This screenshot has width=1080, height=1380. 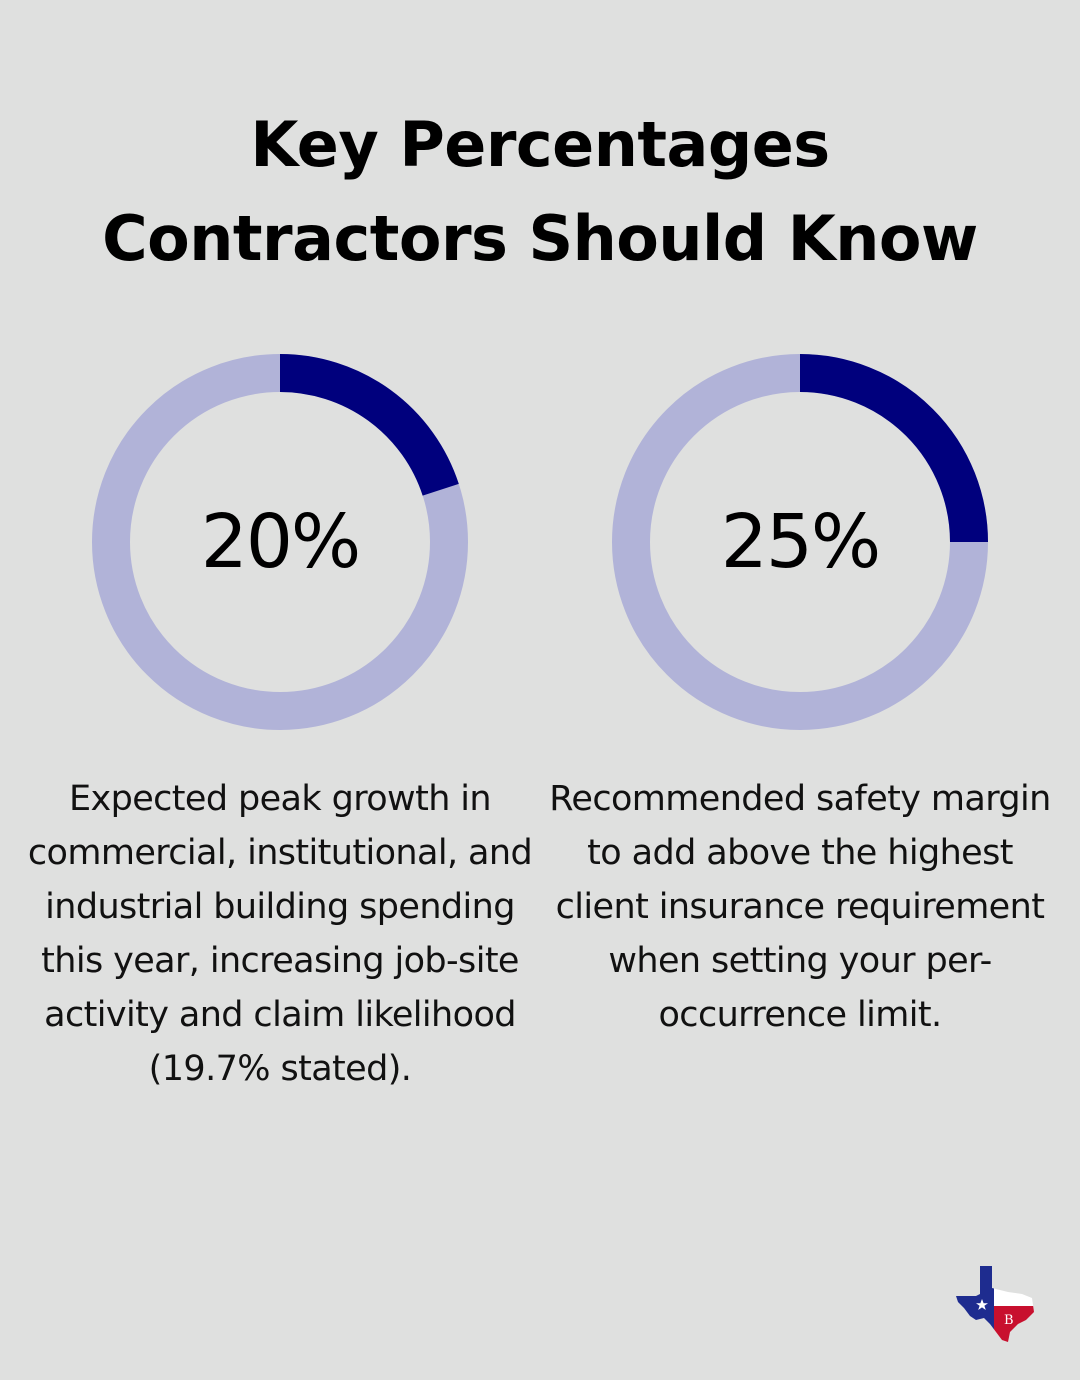 What do you see at coordinates (1014, 1286) in the screenshot?
I see `logo-white-field` at bounding box center [1014, 1286].